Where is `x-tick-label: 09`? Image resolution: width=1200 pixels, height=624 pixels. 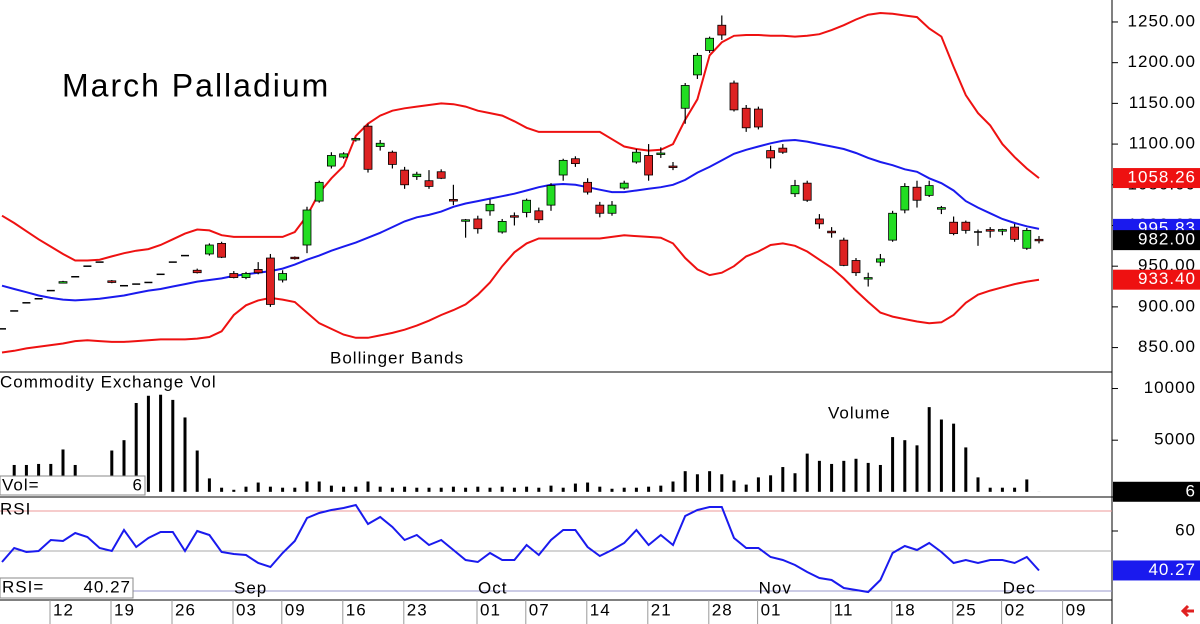 x-tick-label: 09 is located at coordinates (1076, 609).